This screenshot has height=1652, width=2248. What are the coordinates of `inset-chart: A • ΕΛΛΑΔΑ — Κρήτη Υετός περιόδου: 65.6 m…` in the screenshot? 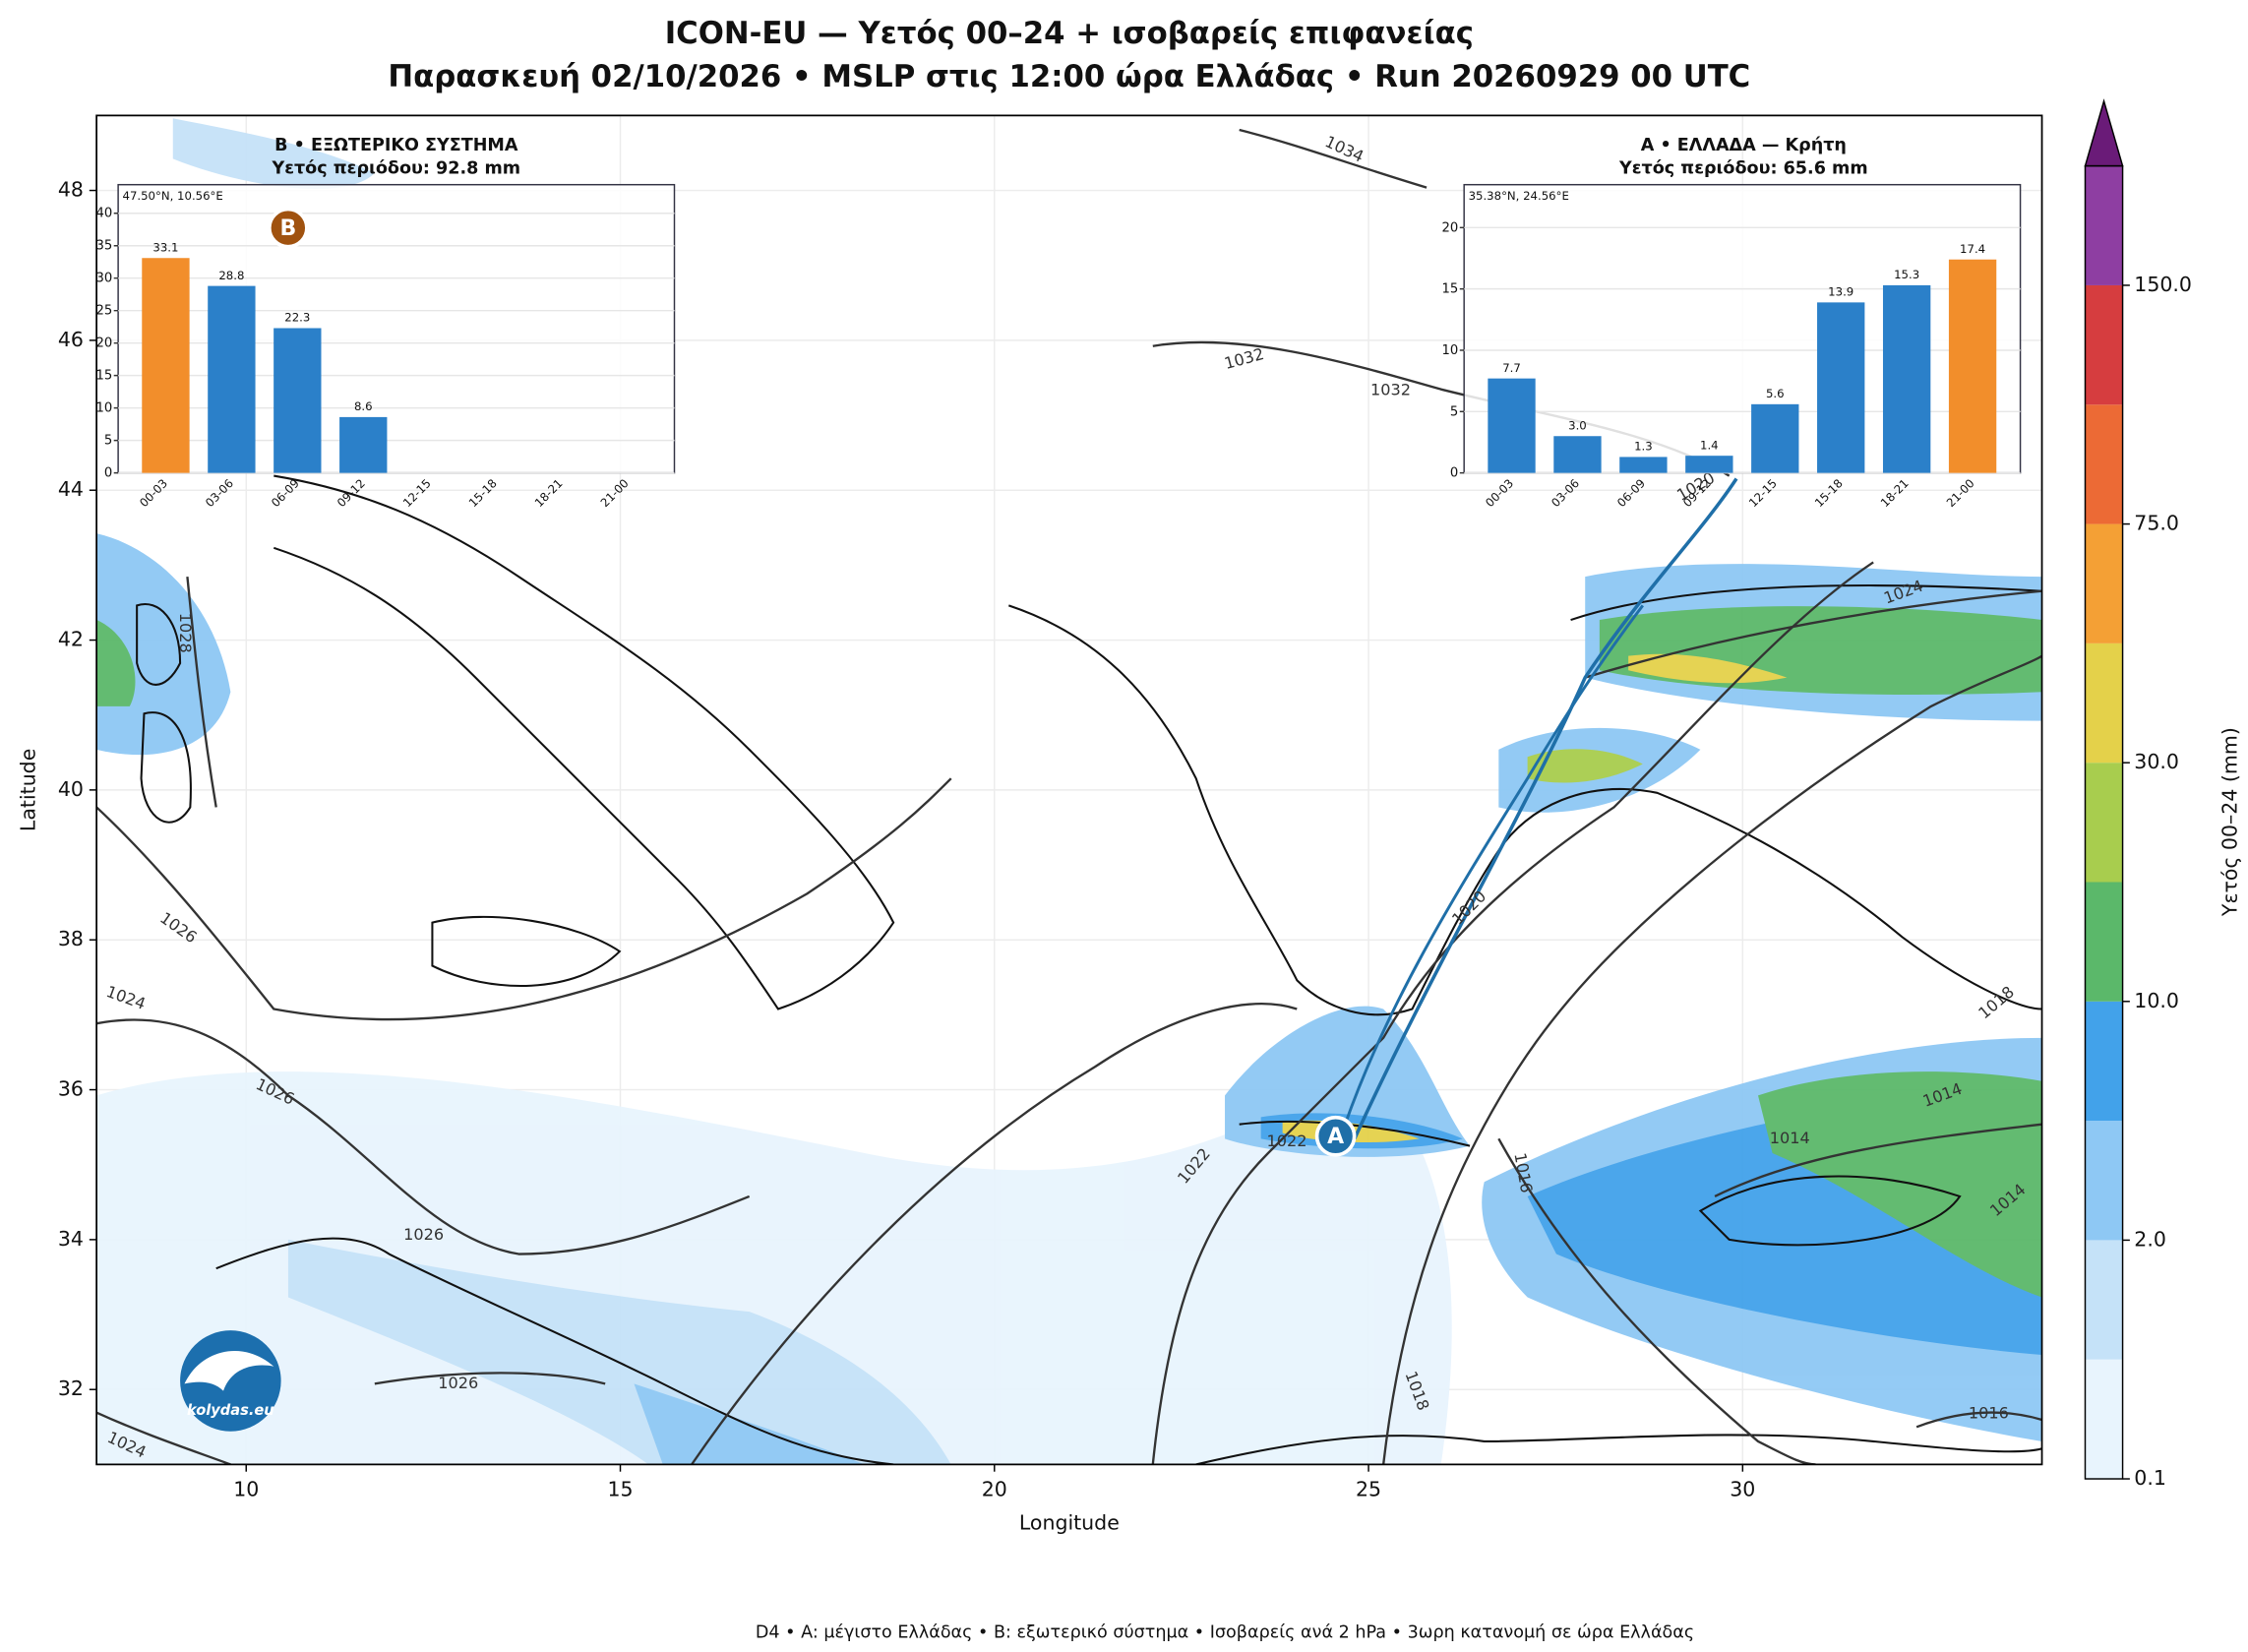 It's located at (1732, 323).